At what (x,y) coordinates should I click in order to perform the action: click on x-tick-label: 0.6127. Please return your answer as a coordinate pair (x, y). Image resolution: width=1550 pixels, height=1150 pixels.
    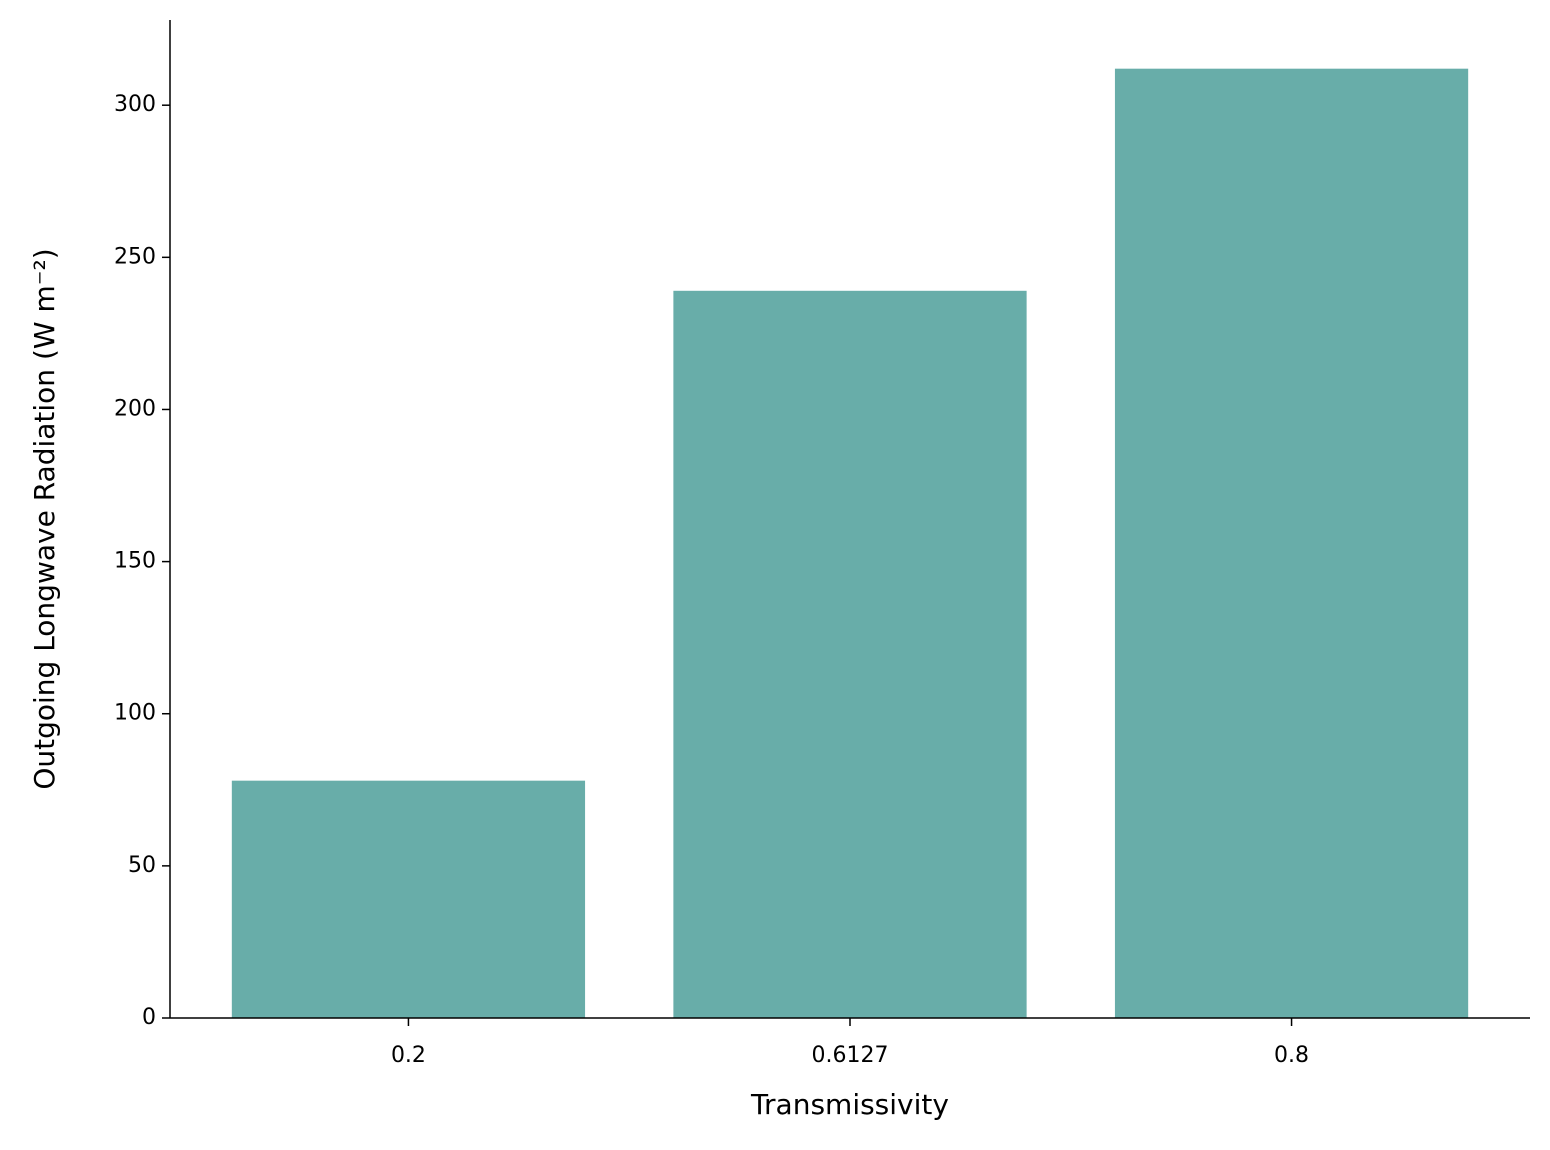
    Looking at the image, I should click on (850, 1055).